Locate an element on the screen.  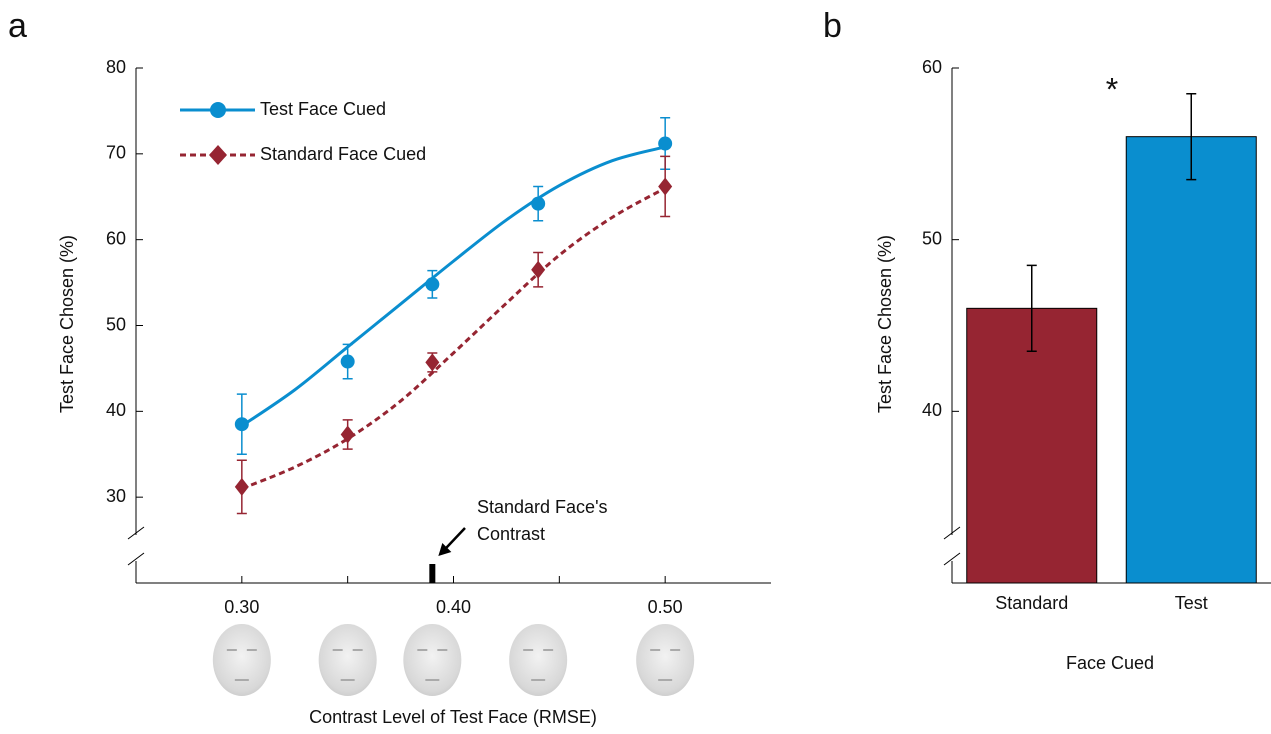
panel-label: a is located at coordinates (17, 26).